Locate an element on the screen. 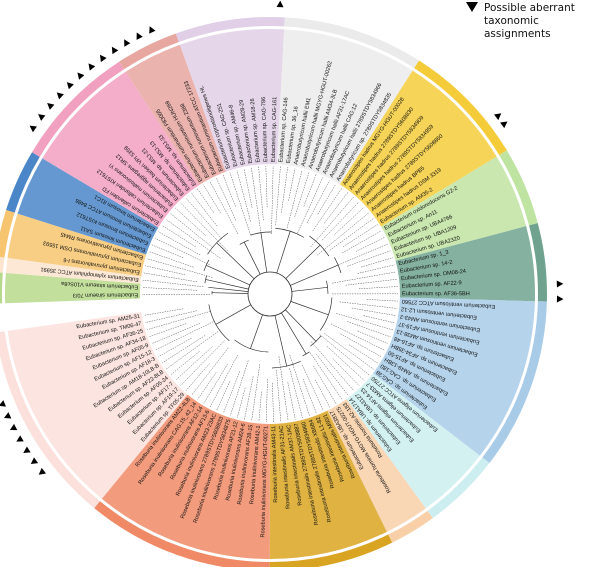 This screenshot has height=567, width=600. root-circle is located at coordinates (270, 294).